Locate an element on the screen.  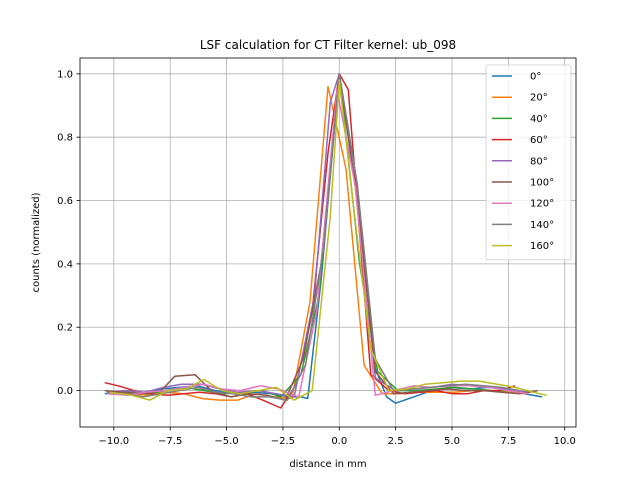
legend-label: 140° is located at coordinates (542, 225).